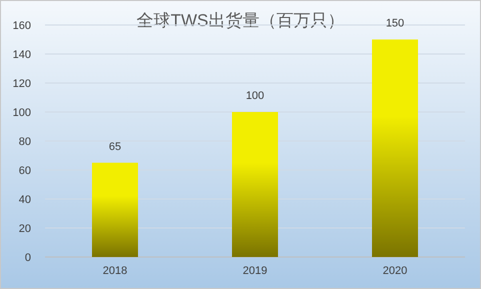  Describe the element at coordinates (115, 146) in the screenshot. I see `data-label: 65` at that location.